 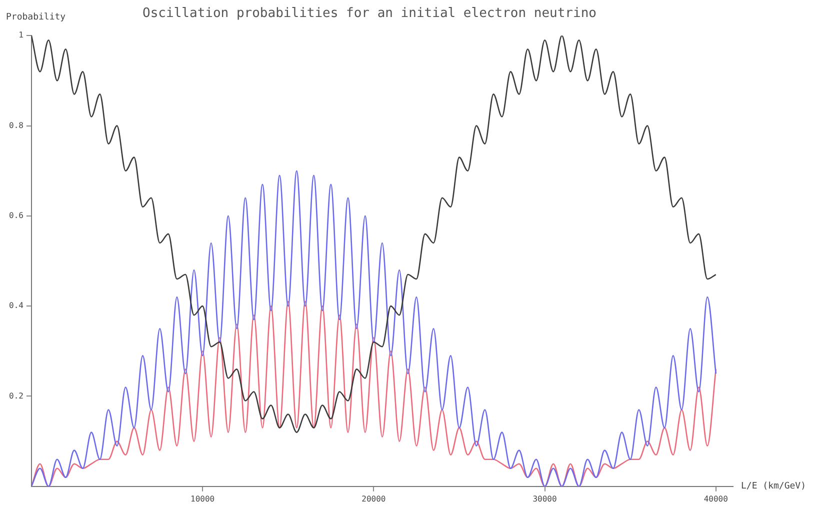 I want to click on x-tick-label: 10000, so click(x=202, y=499).